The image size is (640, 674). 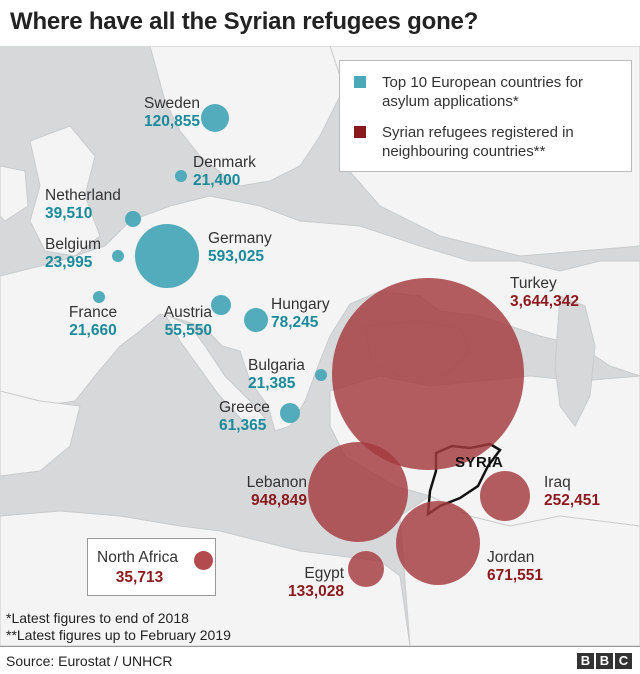 I want to click on ireland-land, so click(x=14, y=193).